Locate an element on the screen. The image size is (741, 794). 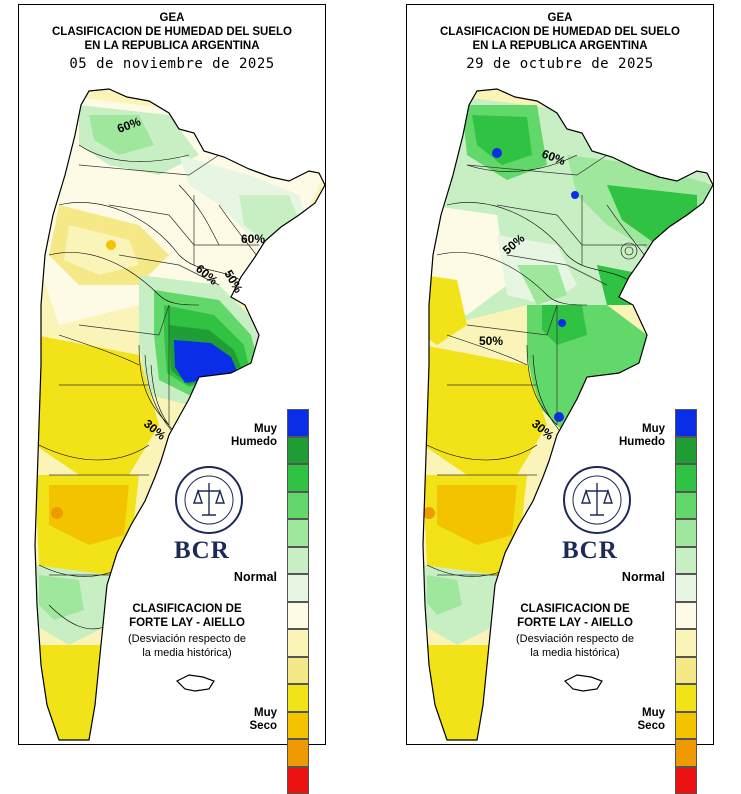
isoline-label: 50% is located at coordinates (491, 341).